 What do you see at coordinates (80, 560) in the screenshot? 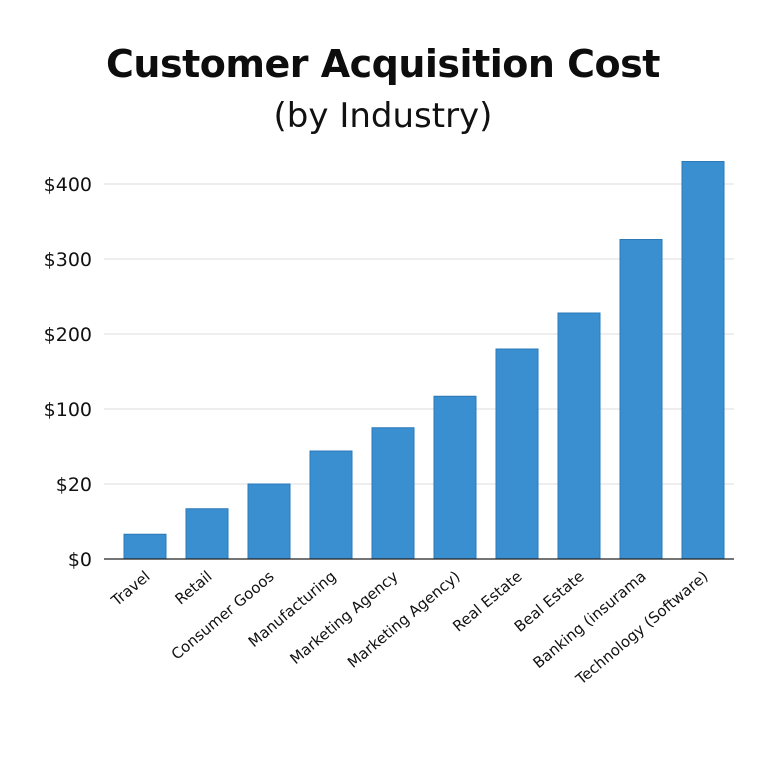
I see `y-tick-label: $0` at bounding box center [80, 560].